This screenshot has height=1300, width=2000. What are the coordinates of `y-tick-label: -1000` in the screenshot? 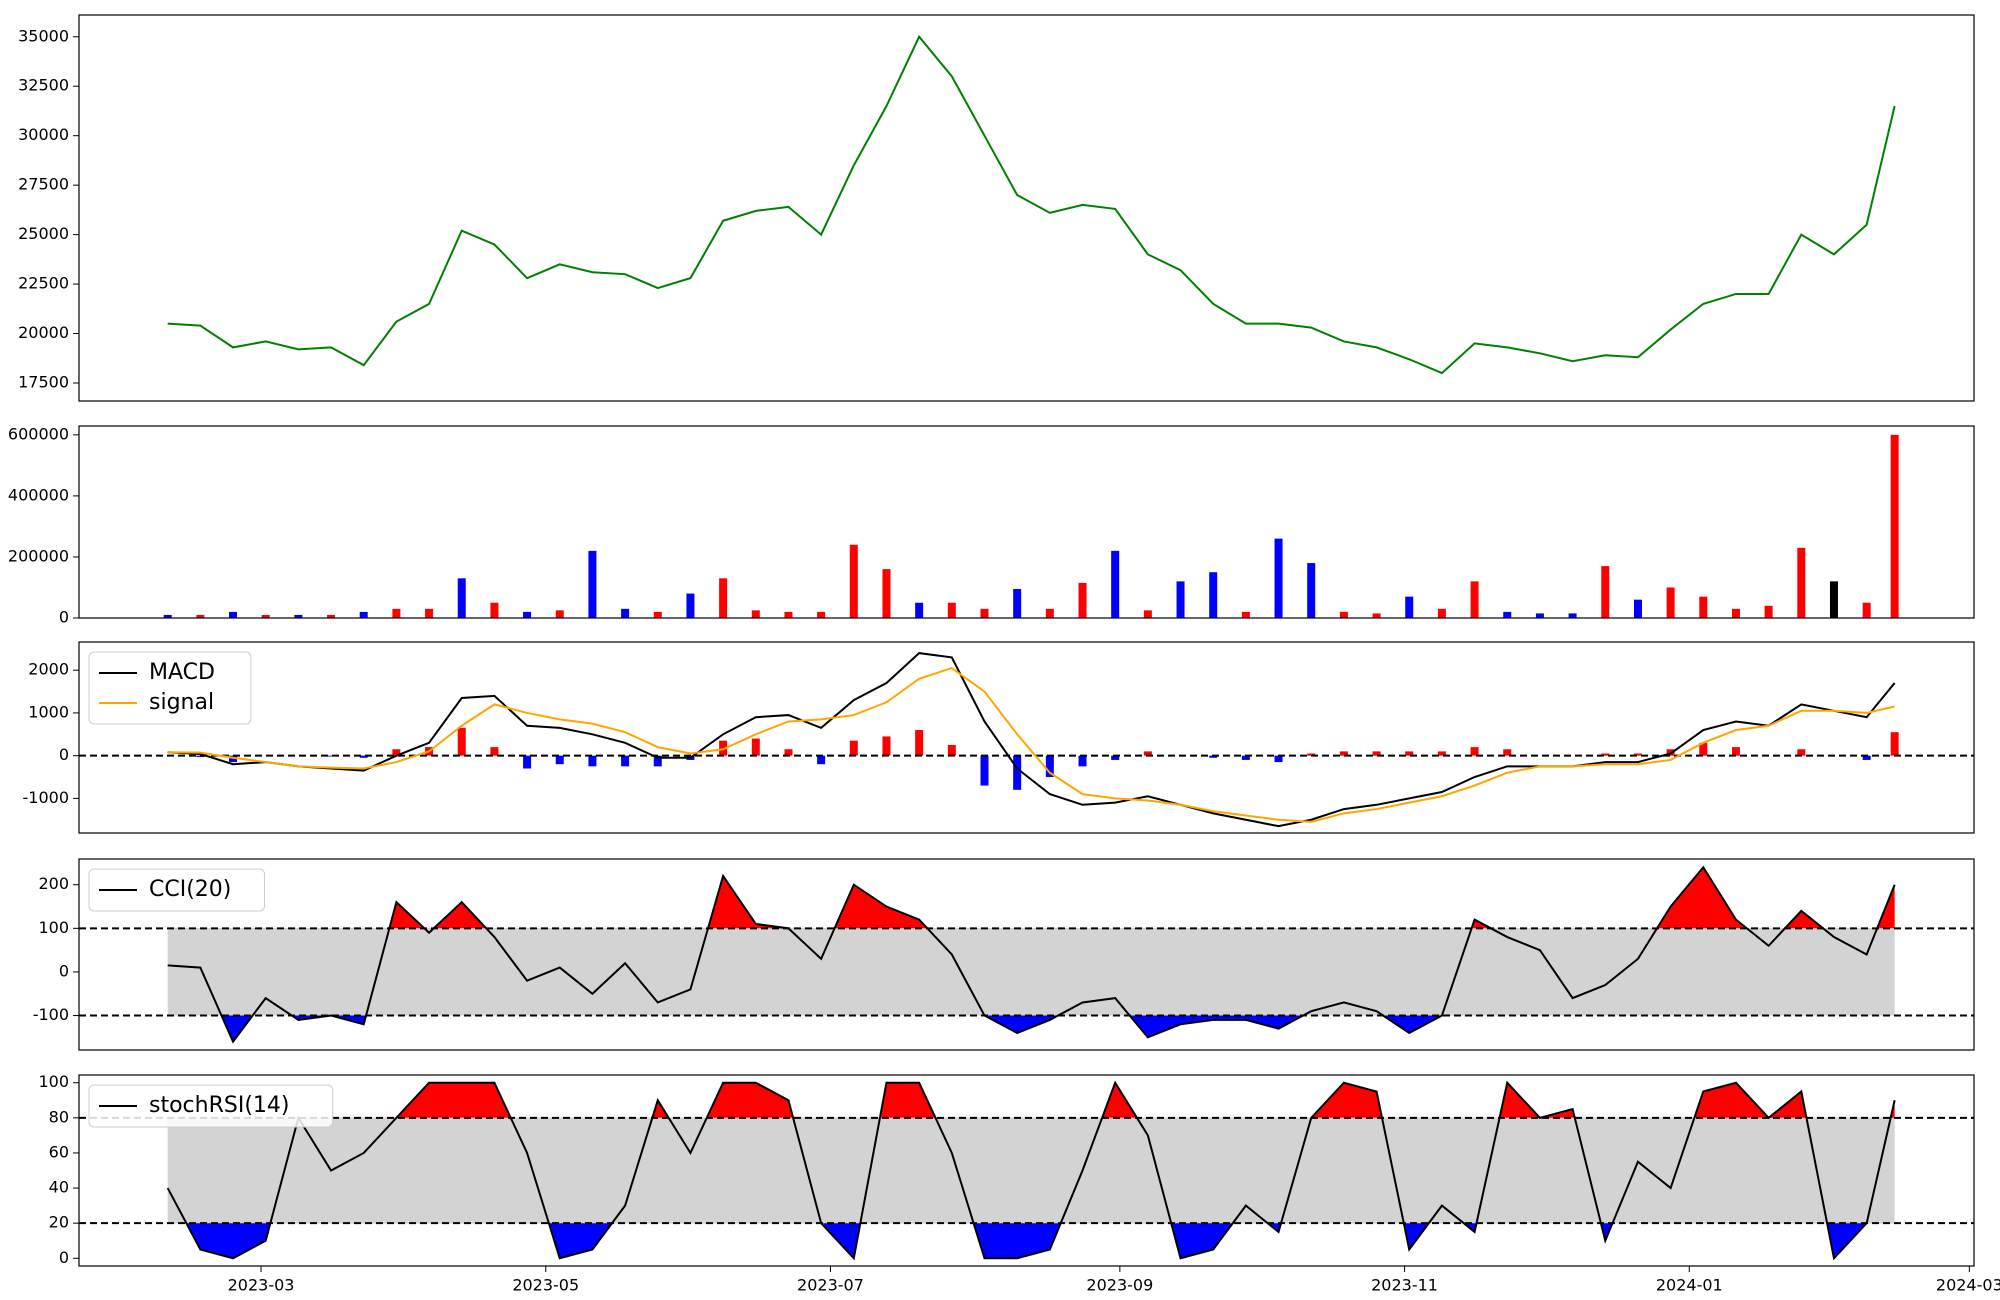 It's located at (46, 797).